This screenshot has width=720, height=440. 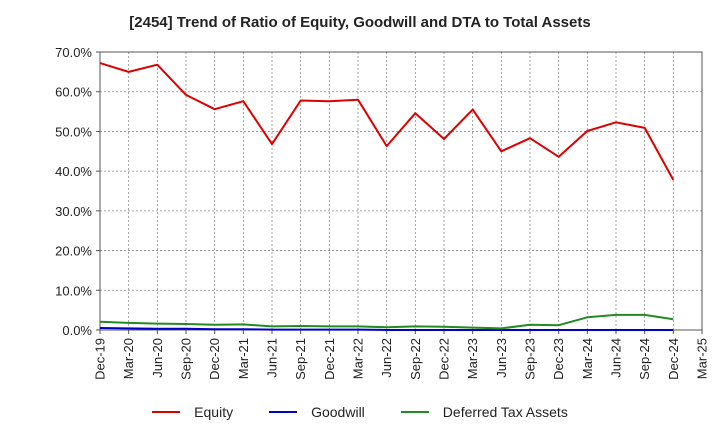 What do you see at coordinates (444, 359) in the screenshot?
I see `x-tick-label: Dec-22` at bounding box center [444, 359].